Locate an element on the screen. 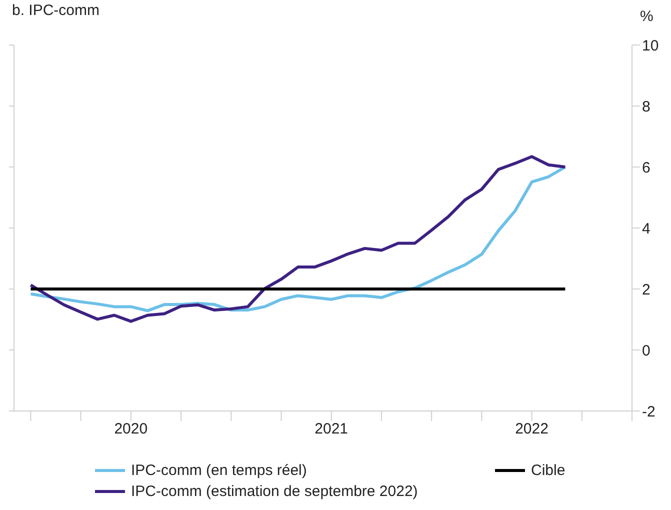  legend-label: Cible is located at coordinates (548, 470).